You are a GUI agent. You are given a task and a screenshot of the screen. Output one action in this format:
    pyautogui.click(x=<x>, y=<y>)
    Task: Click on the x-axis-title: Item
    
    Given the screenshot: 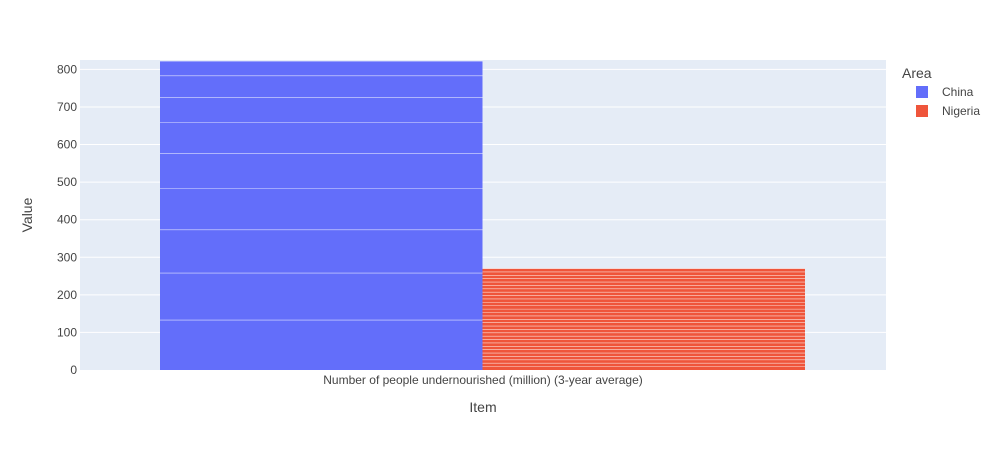 What is the action you would take?
    pyautogui.click(x=482, y=407)
    